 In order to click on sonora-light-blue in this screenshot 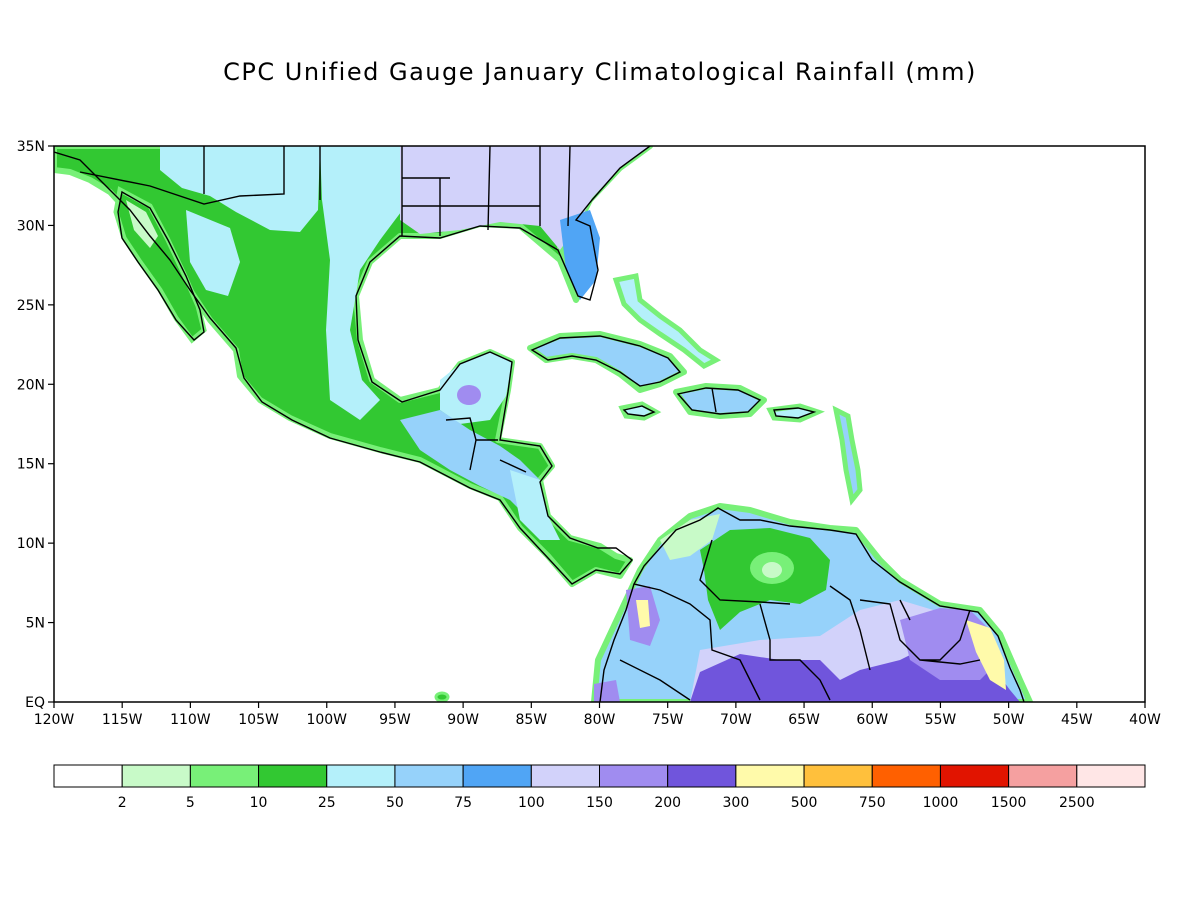, I will do `click(240, 189)`.